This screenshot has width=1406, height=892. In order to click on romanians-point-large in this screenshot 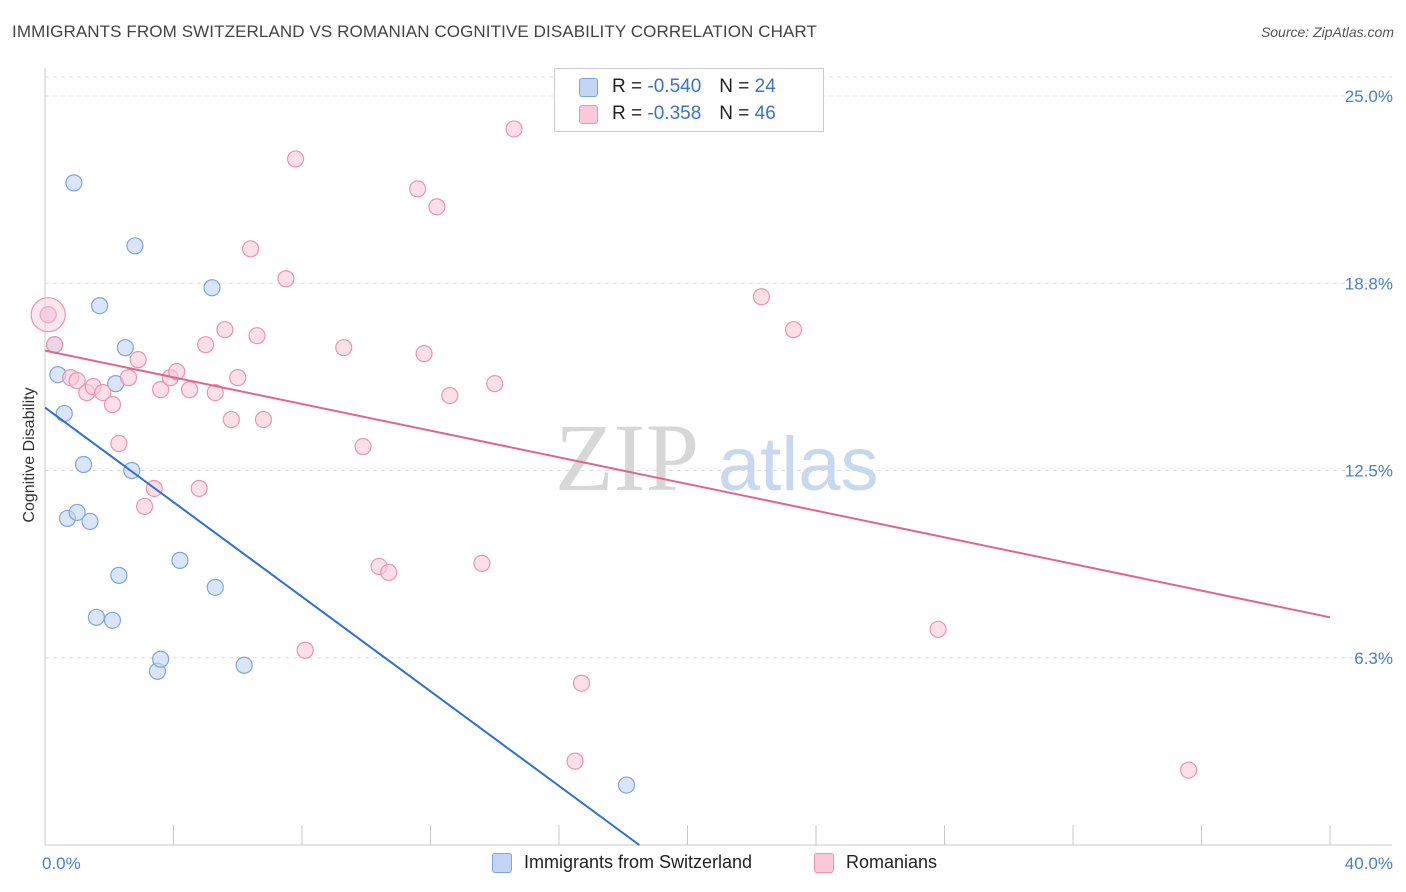, I will do `click(48, 315)`.